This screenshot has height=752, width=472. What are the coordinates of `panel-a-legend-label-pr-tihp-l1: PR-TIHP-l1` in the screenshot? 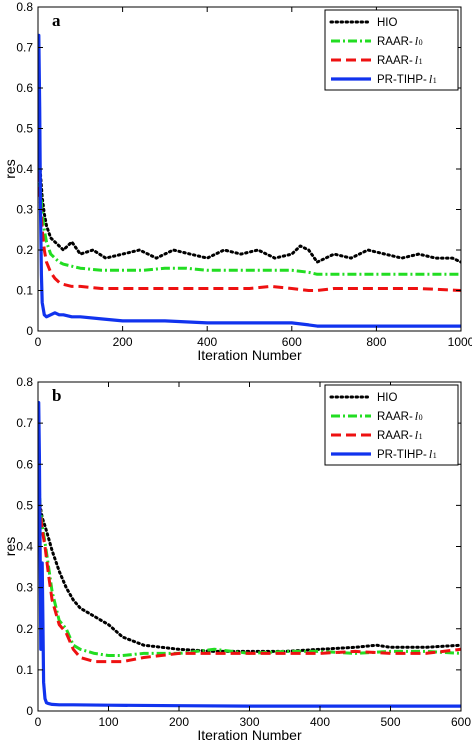 It's located at (407, 79).